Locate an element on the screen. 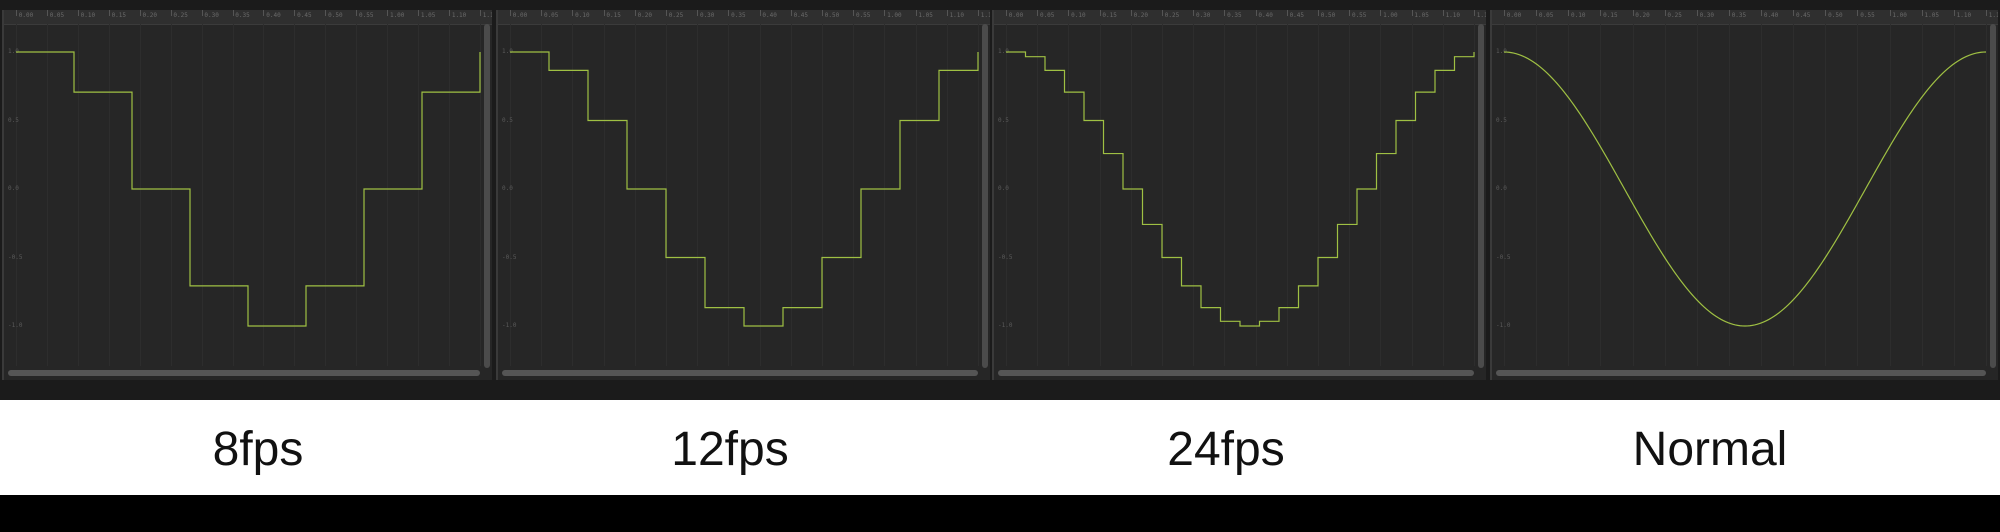 Image resolution: width=2000 pixels, height=532 pixels. ruler-tick-label: 0.20 is located at coordinates (1141, 15).